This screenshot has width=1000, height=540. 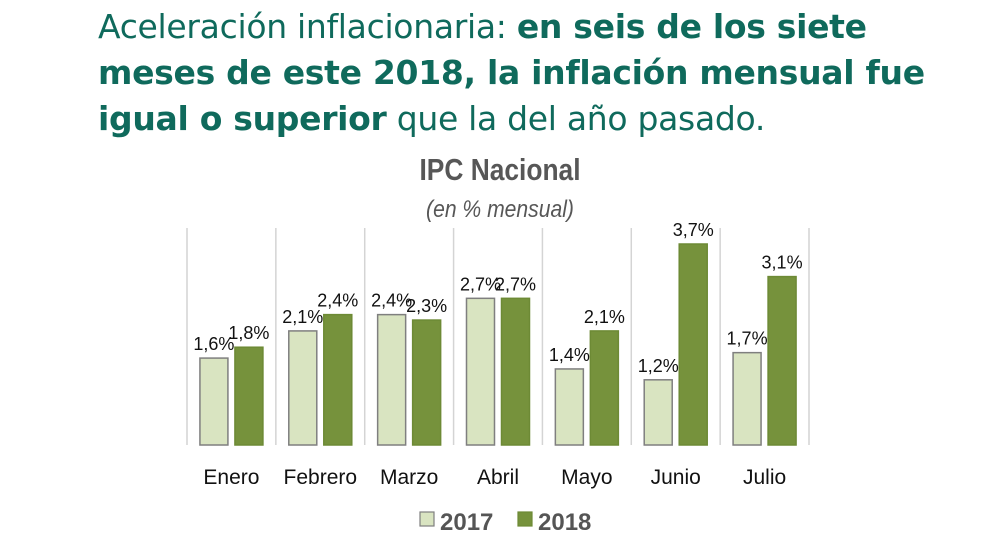 What do you see at coordinates (658, 366) in the screenshot?
I see `data-label-2017-junio: 1,2%` at bounding box center [658, 366].